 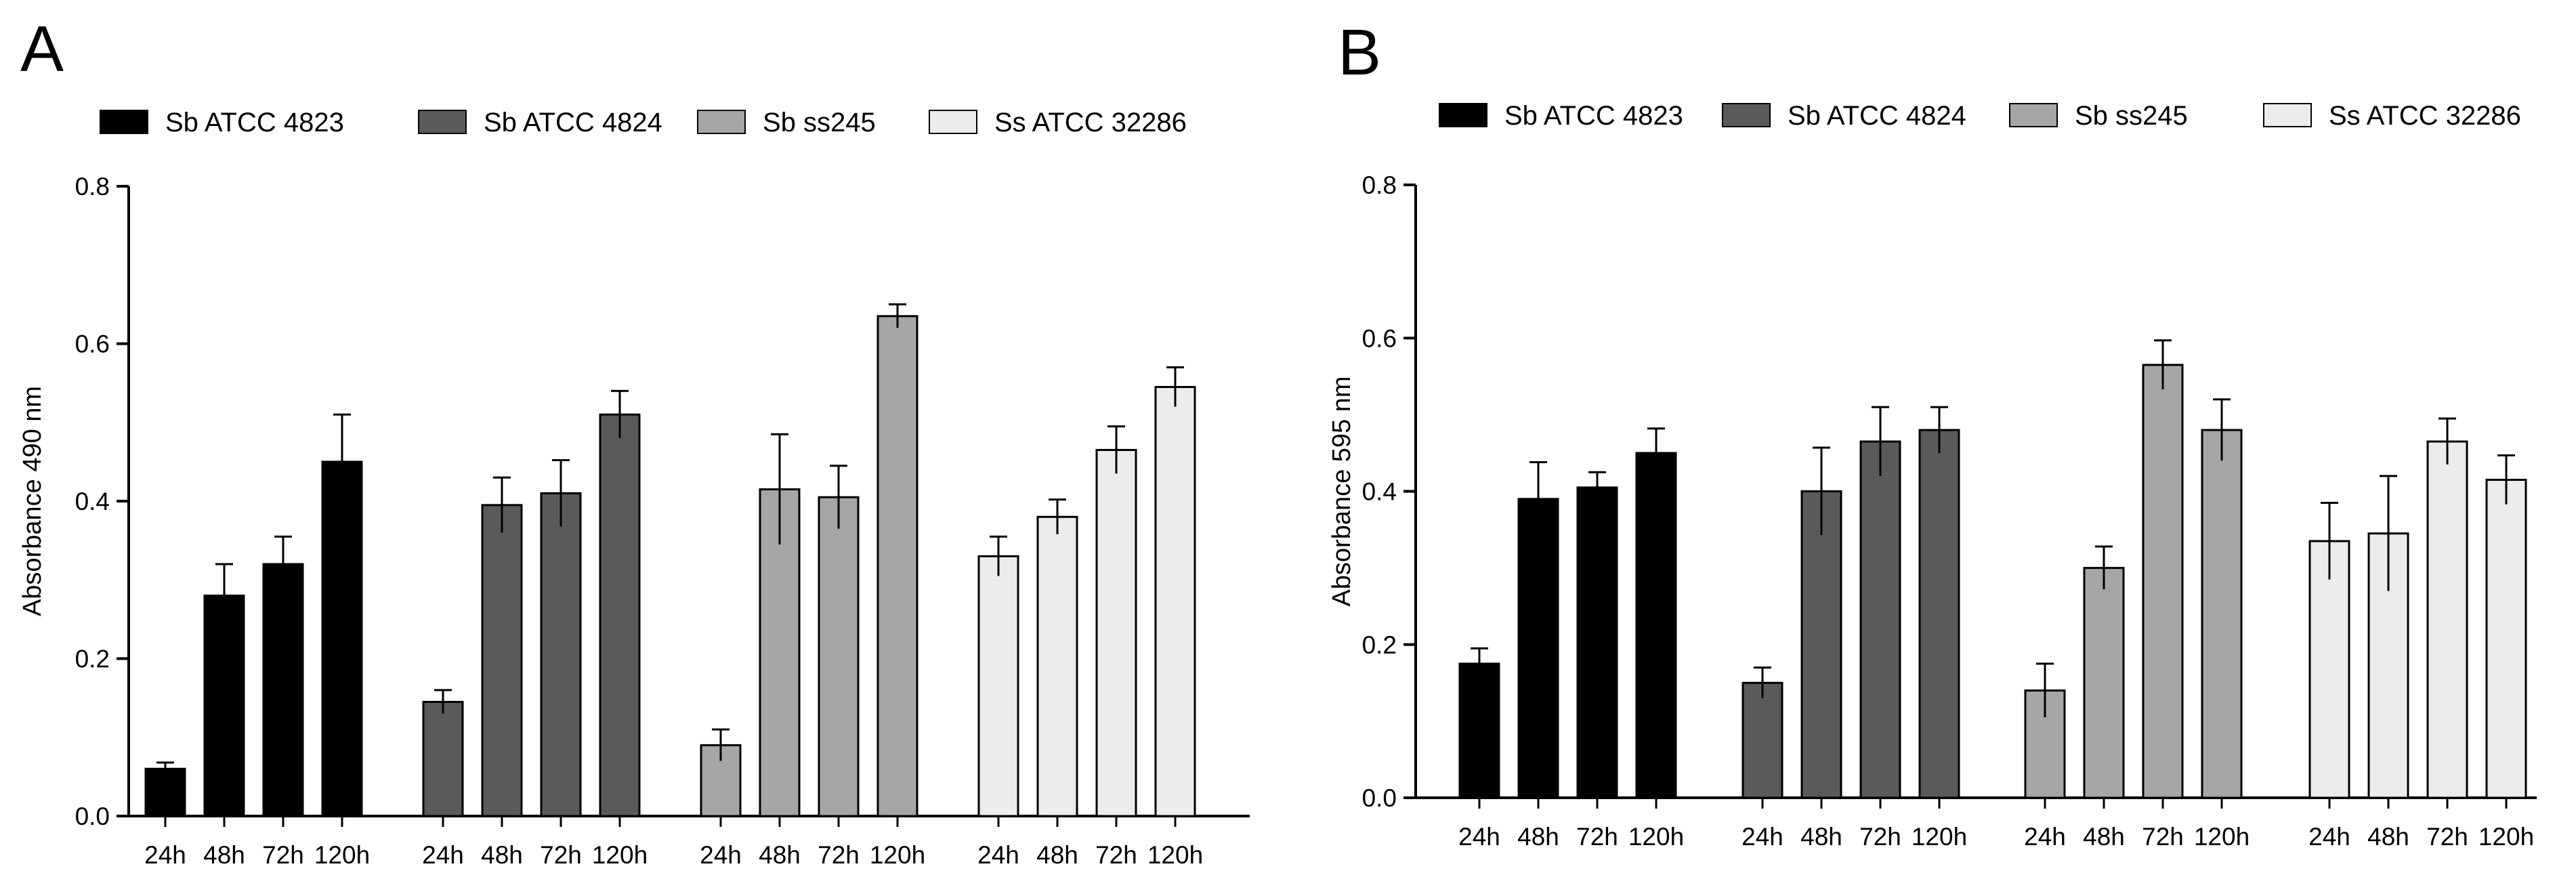 I want to click on y-axis-title: Absorbance 595 nm, so click(x=1342, y=491).